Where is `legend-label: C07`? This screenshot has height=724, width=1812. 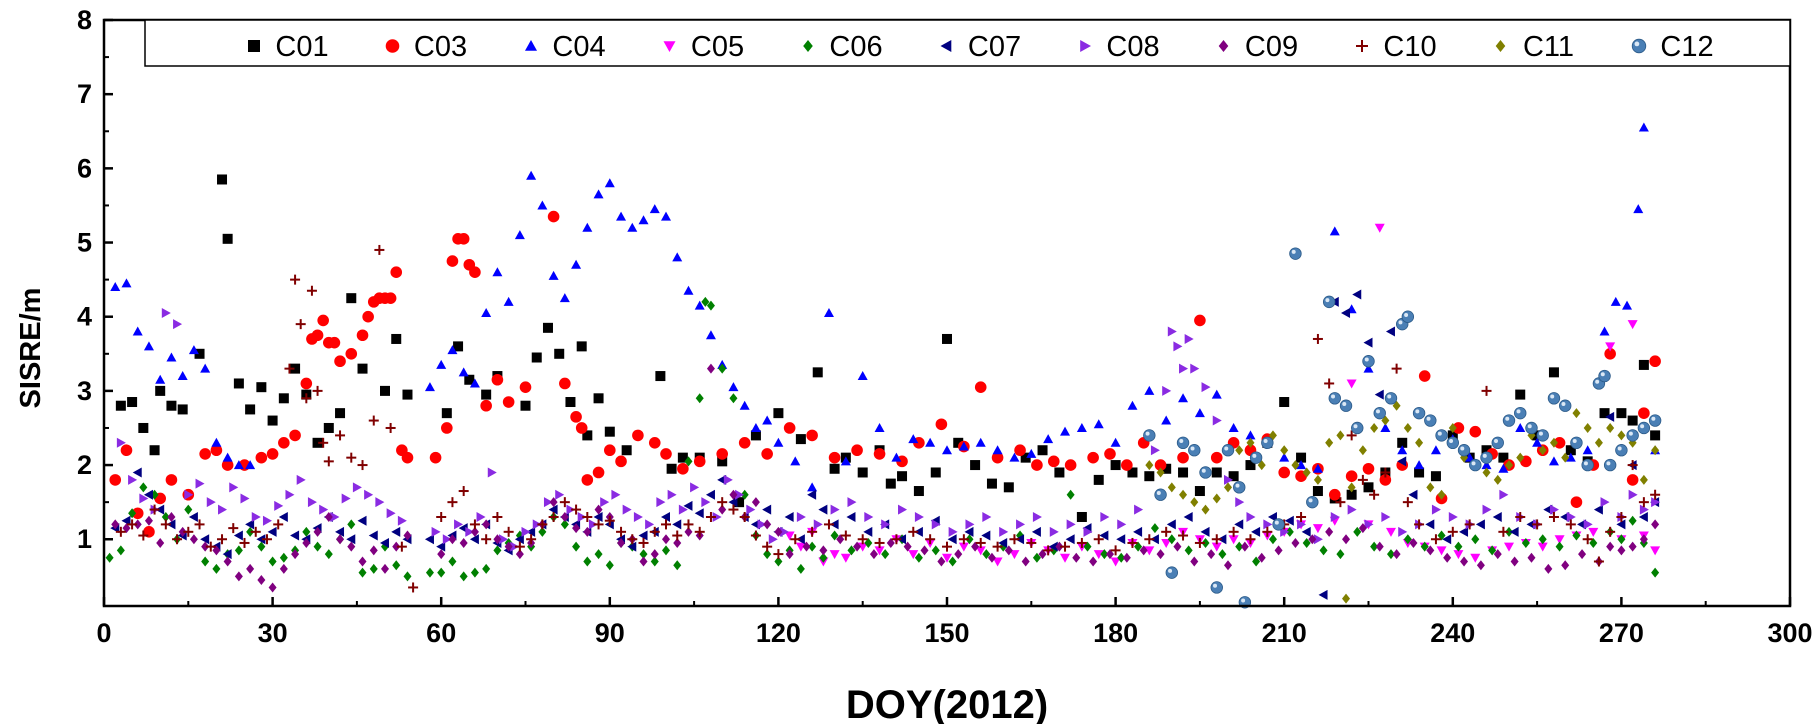
legend-label: C07 is located at coordinates (994, 47).